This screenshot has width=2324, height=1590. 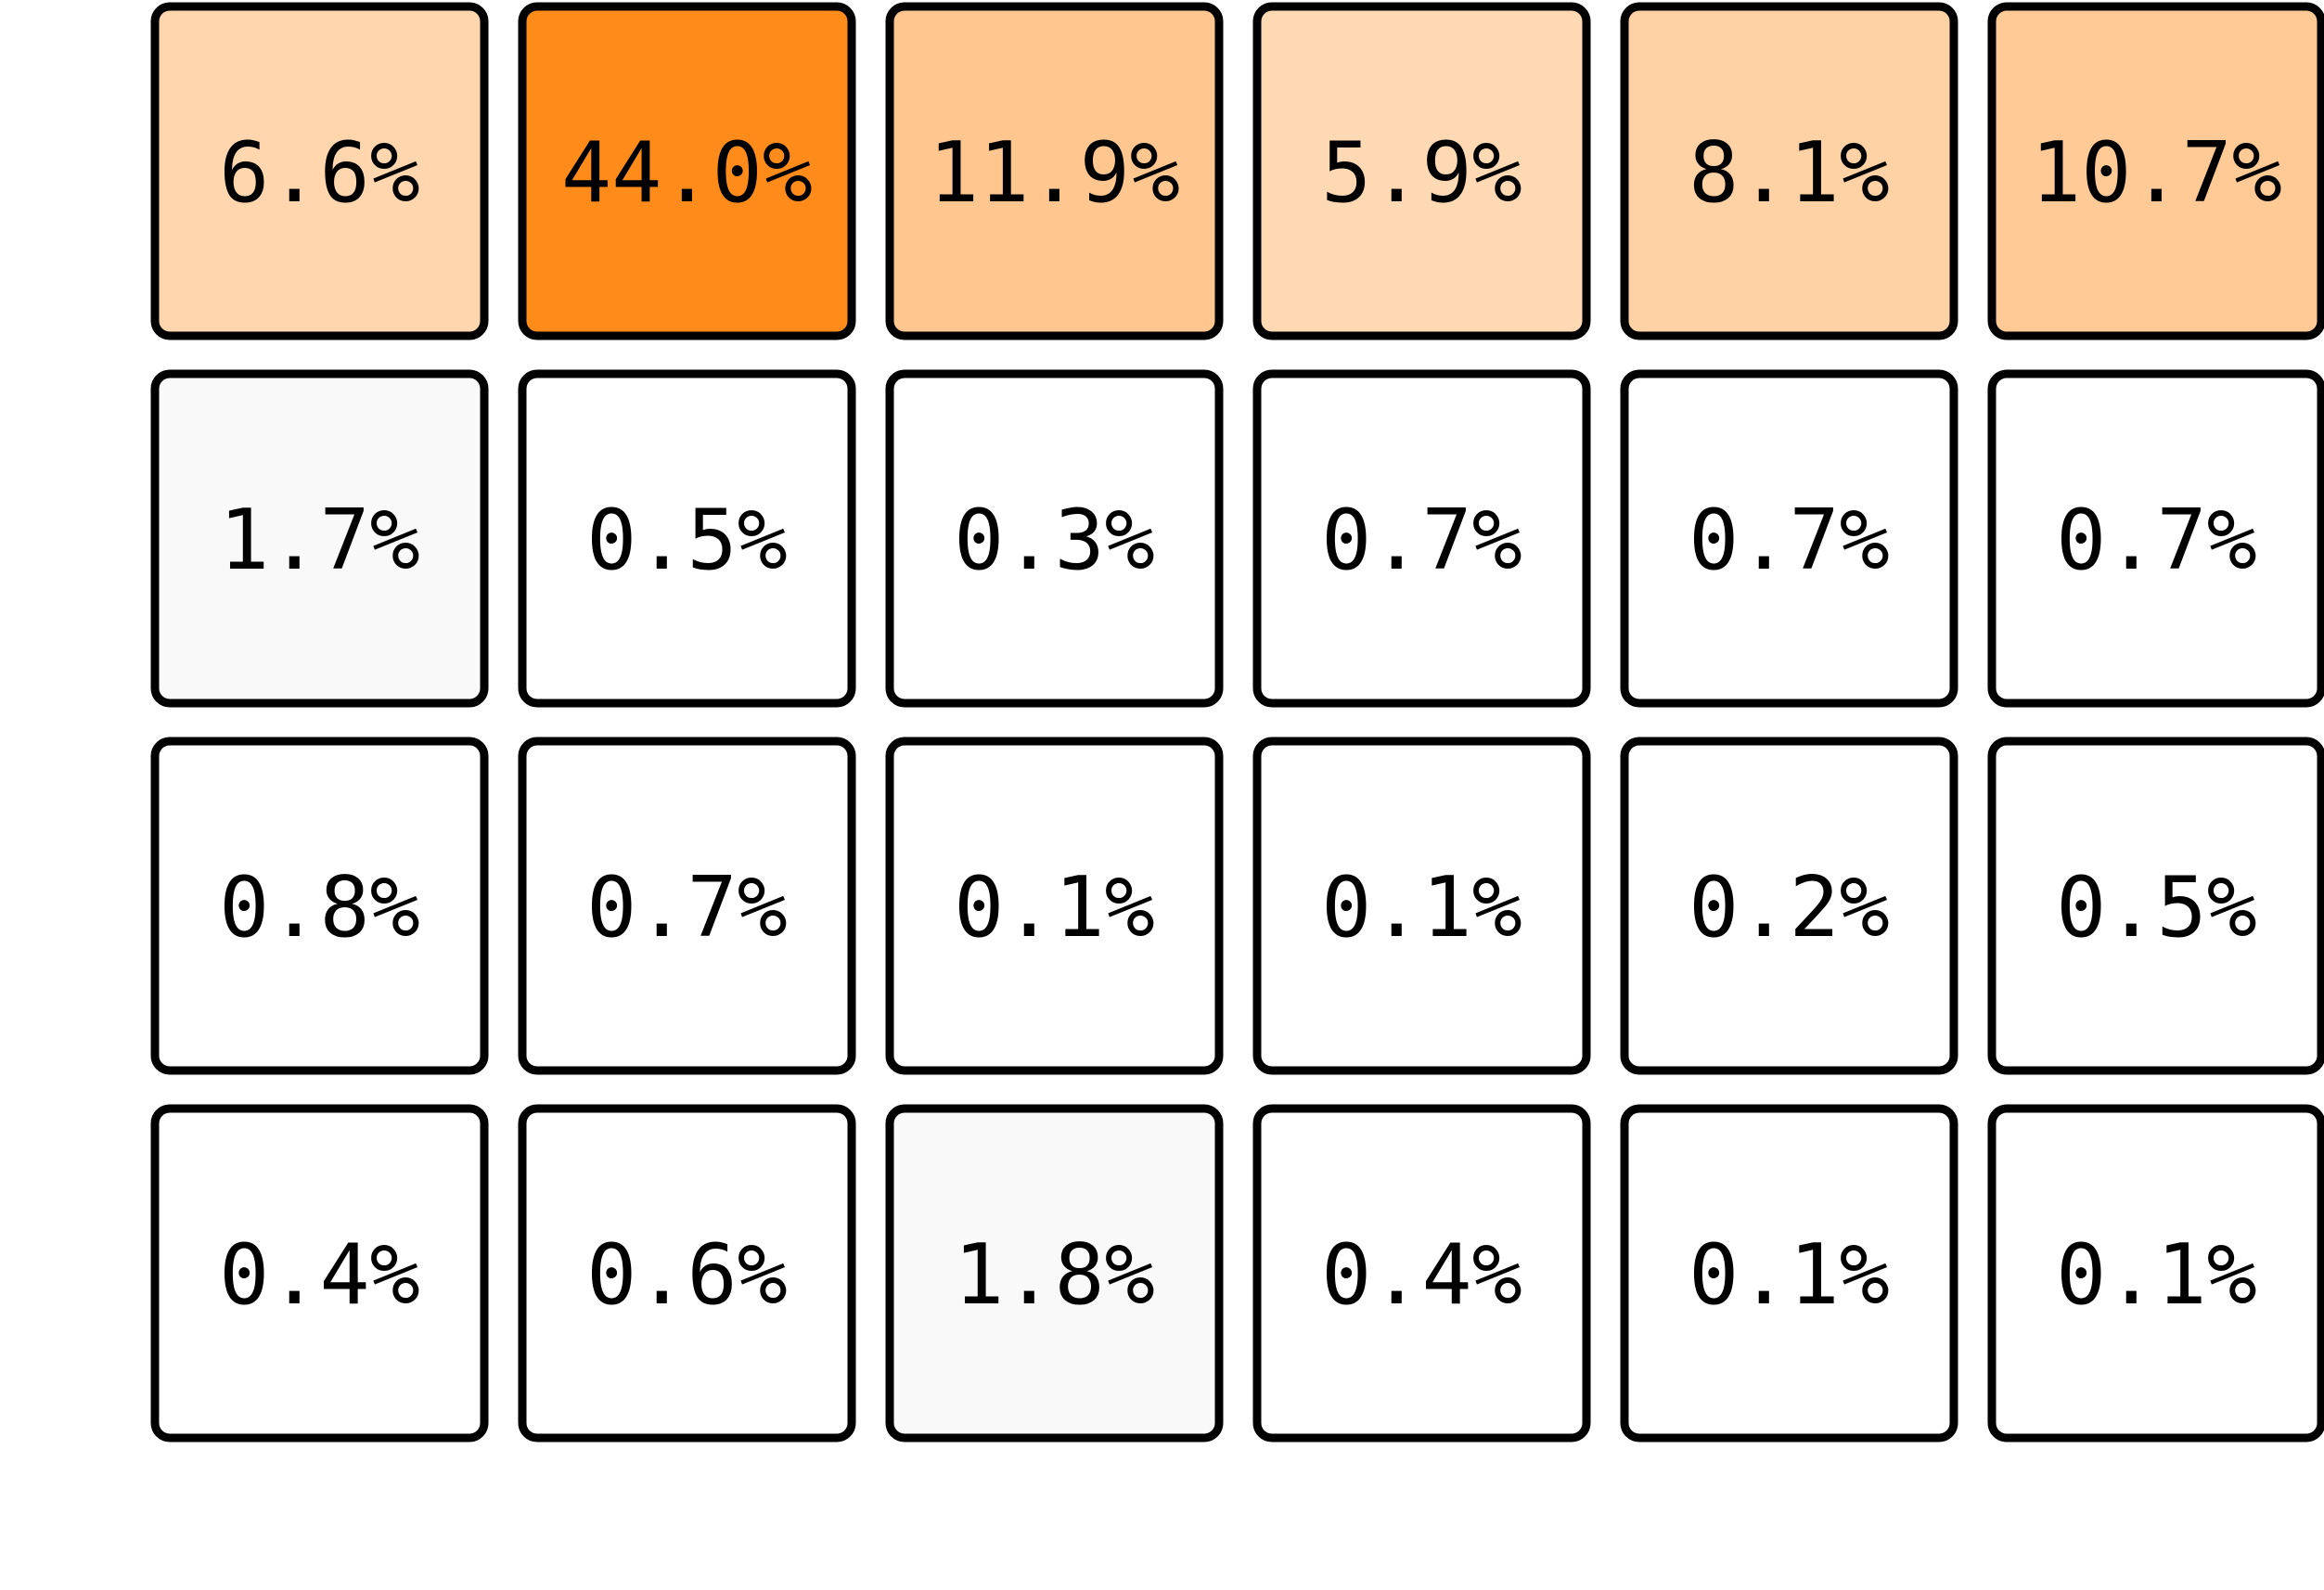 I want to click on heatmap-cell-label: 8.1%, so click(x=1789, y=173).